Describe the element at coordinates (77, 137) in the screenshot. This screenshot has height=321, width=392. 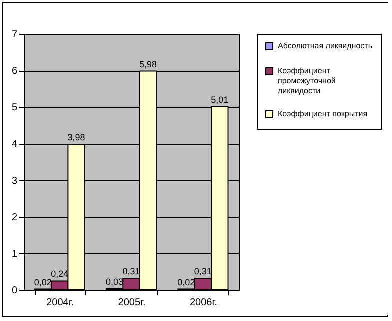
I see `data-label: 3,98` at that location.